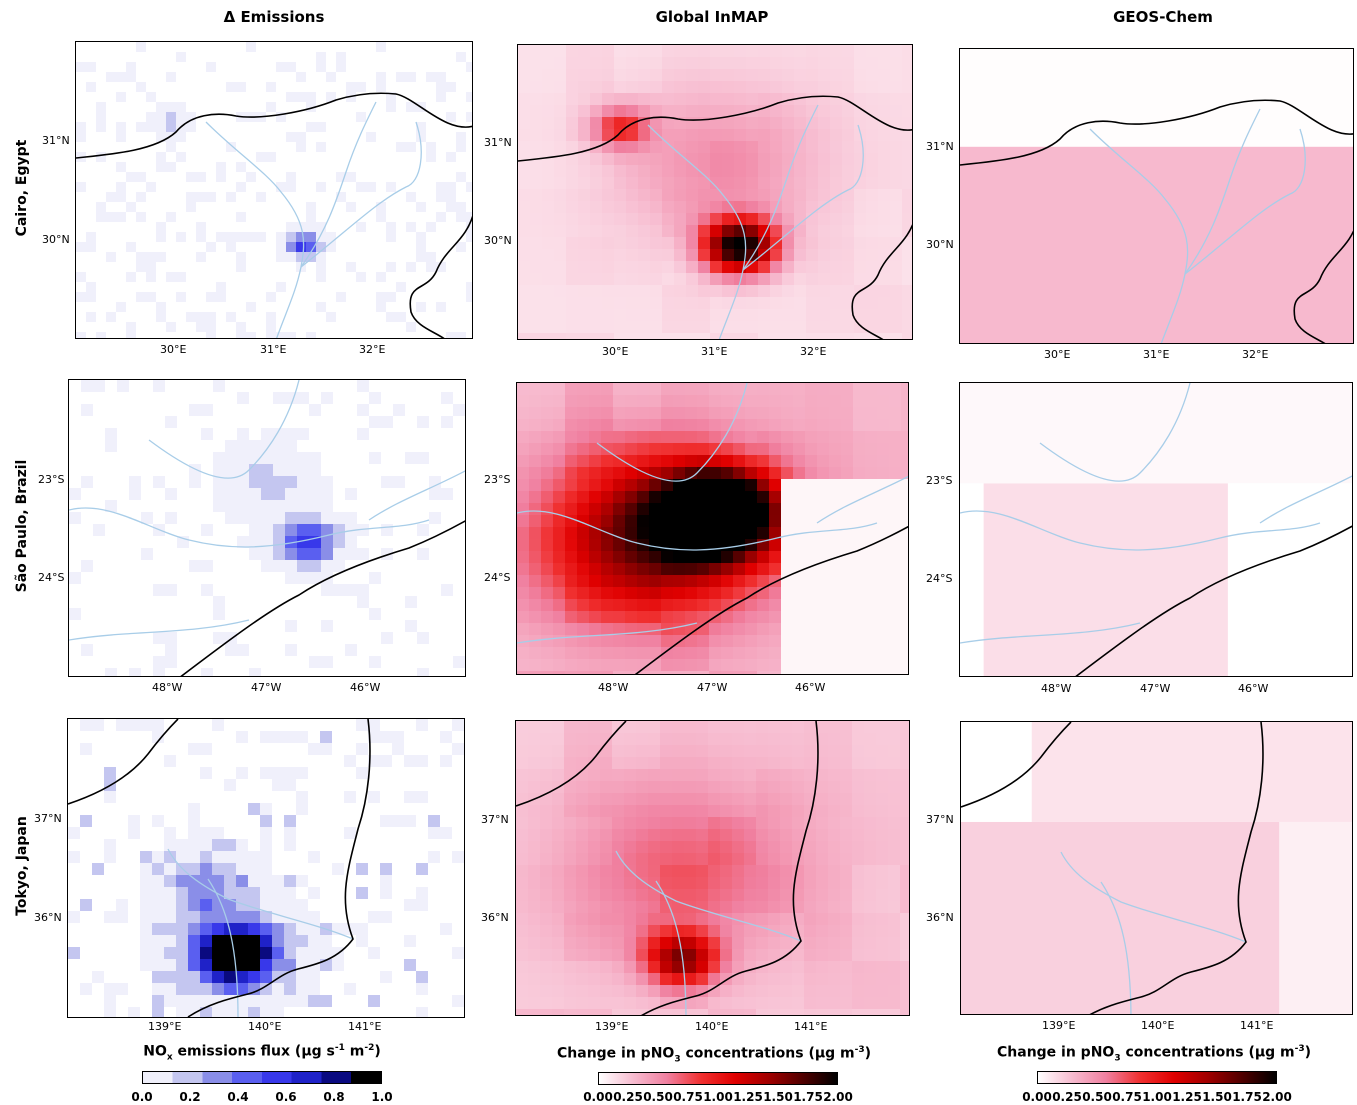 This screenshot has height=1105, width=1357. Describe the element at coordinates (382, 1097) in the screenshot. I see `colorbar-tick-label: 1.0` at that location.